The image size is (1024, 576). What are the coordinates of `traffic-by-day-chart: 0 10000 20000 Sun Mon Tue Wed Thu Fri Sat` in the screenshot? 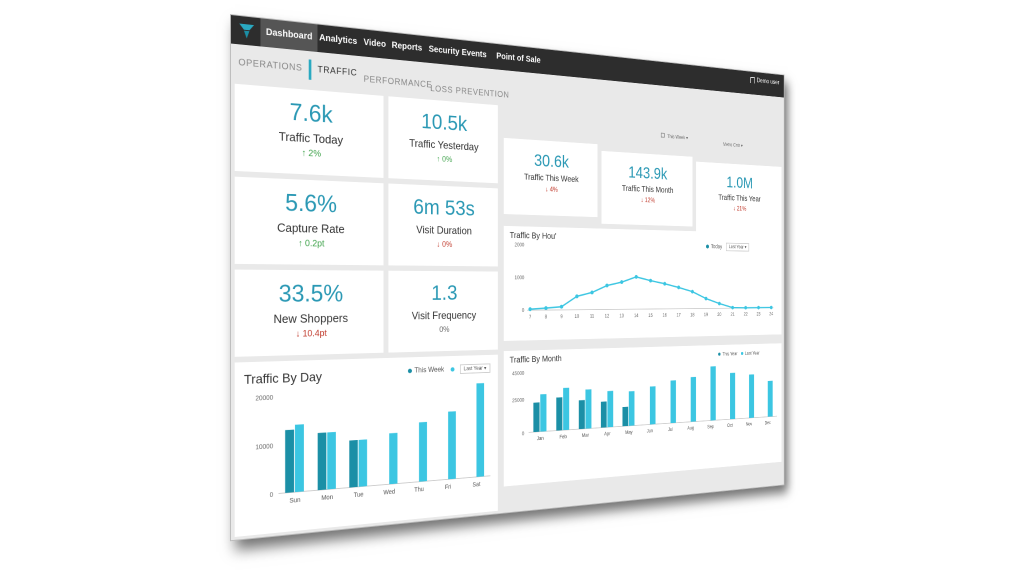 It's located at (366, 446).